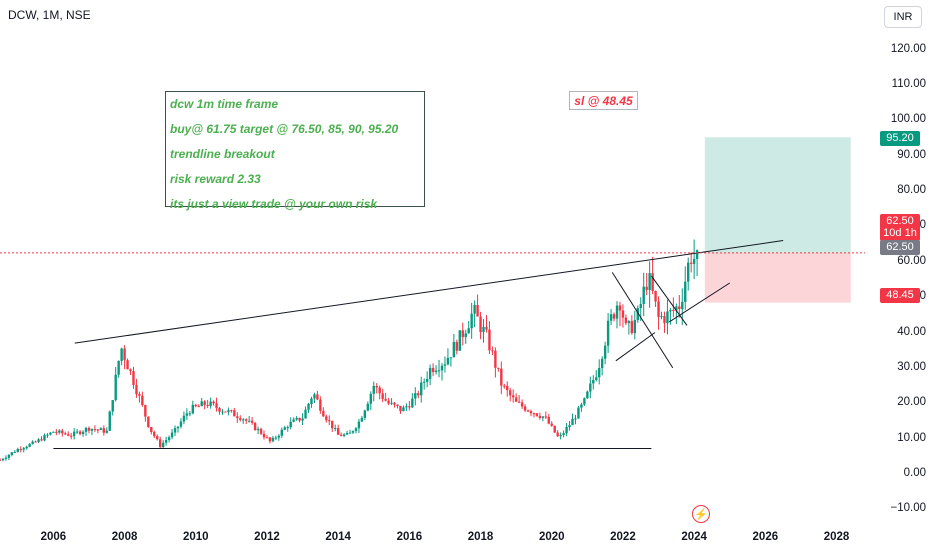  Describe the element at coordinates (900, 233) in the screenshot. I see `countdown-label: 10d 1h` at that location.